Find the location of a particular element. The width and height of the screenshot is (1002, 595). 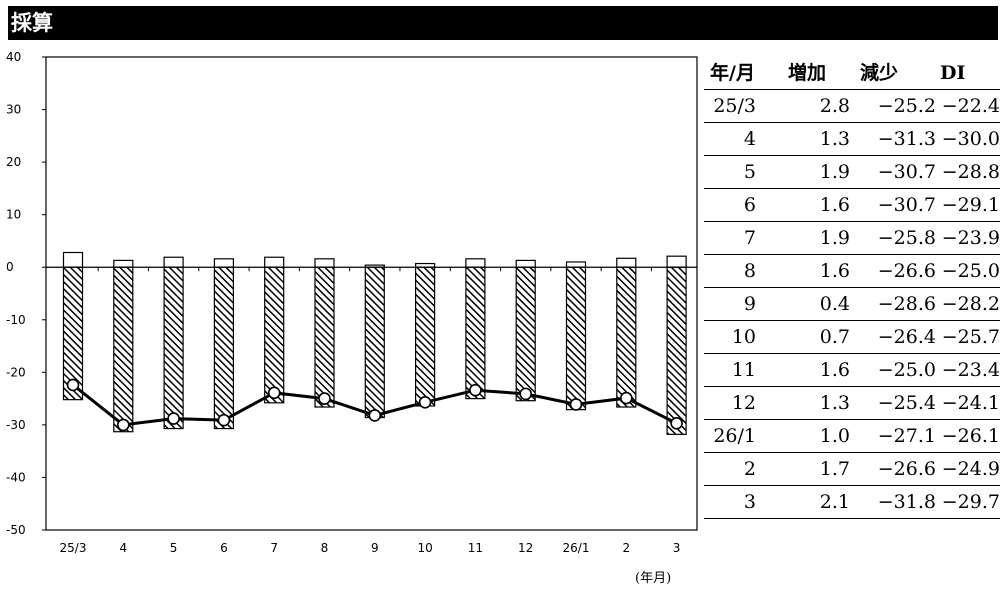

table-cell: −30.0 is located at coordinates (970, 139).